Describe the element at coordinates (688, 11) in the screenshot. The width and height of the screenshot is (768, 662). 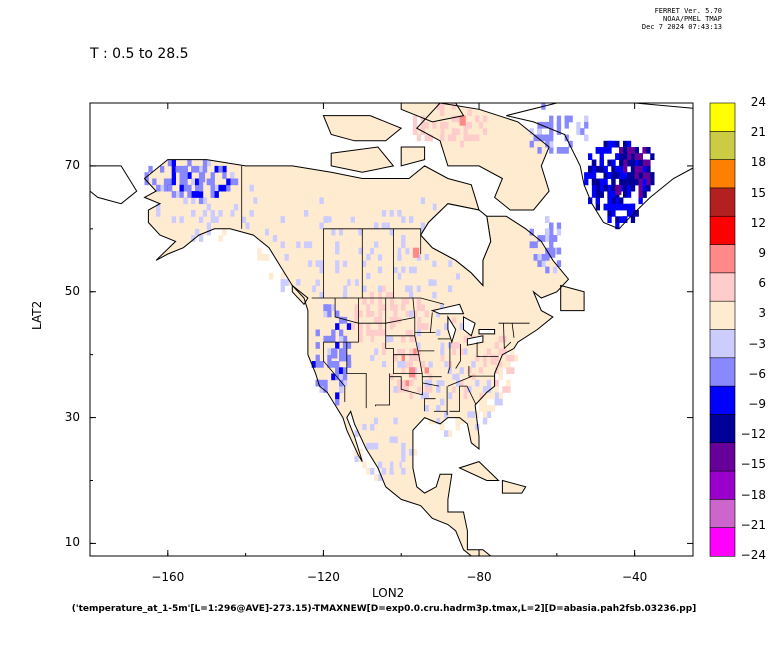
I see `ferret-version: FERRET Ver. 5.70` at that location.